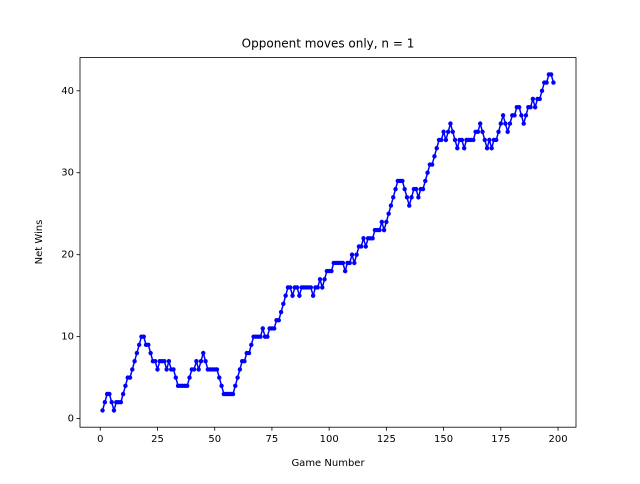  What do you see at coordinates (67, 91) in the screenshot?
I see `y-tick-label: 40` at bounding box center [67, 91].